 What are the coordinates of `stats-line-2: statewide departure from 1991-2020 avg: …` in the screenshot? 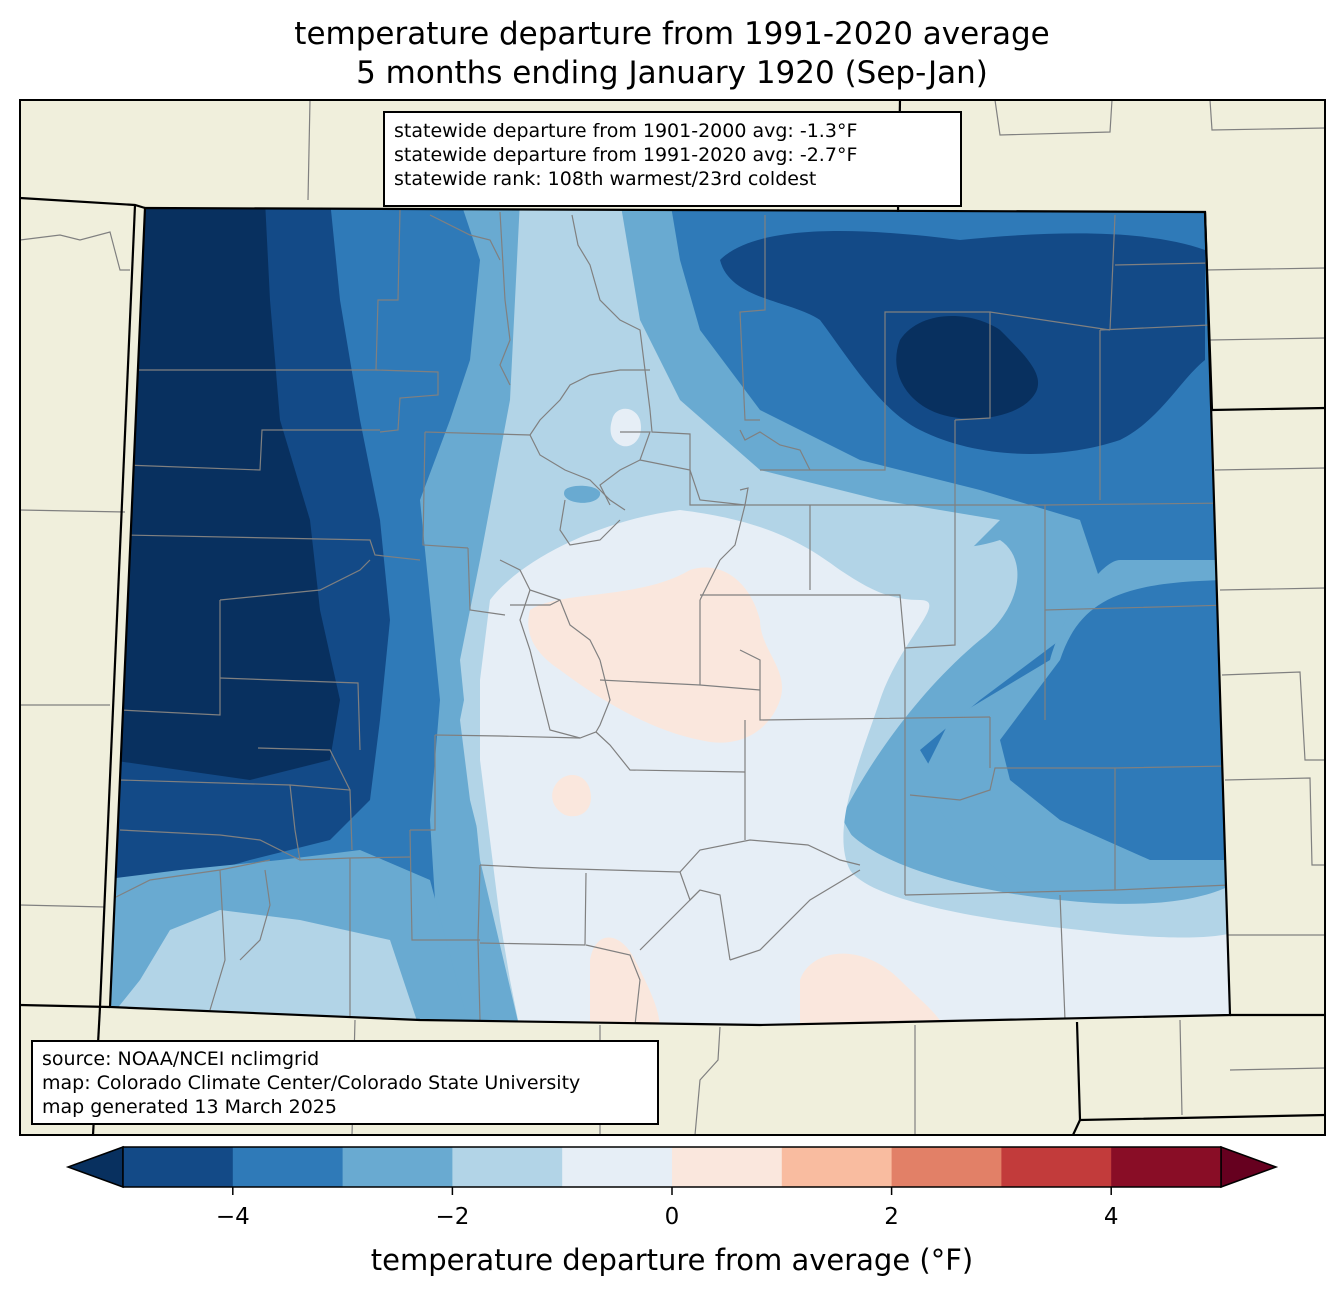 It's located at (626, 155).